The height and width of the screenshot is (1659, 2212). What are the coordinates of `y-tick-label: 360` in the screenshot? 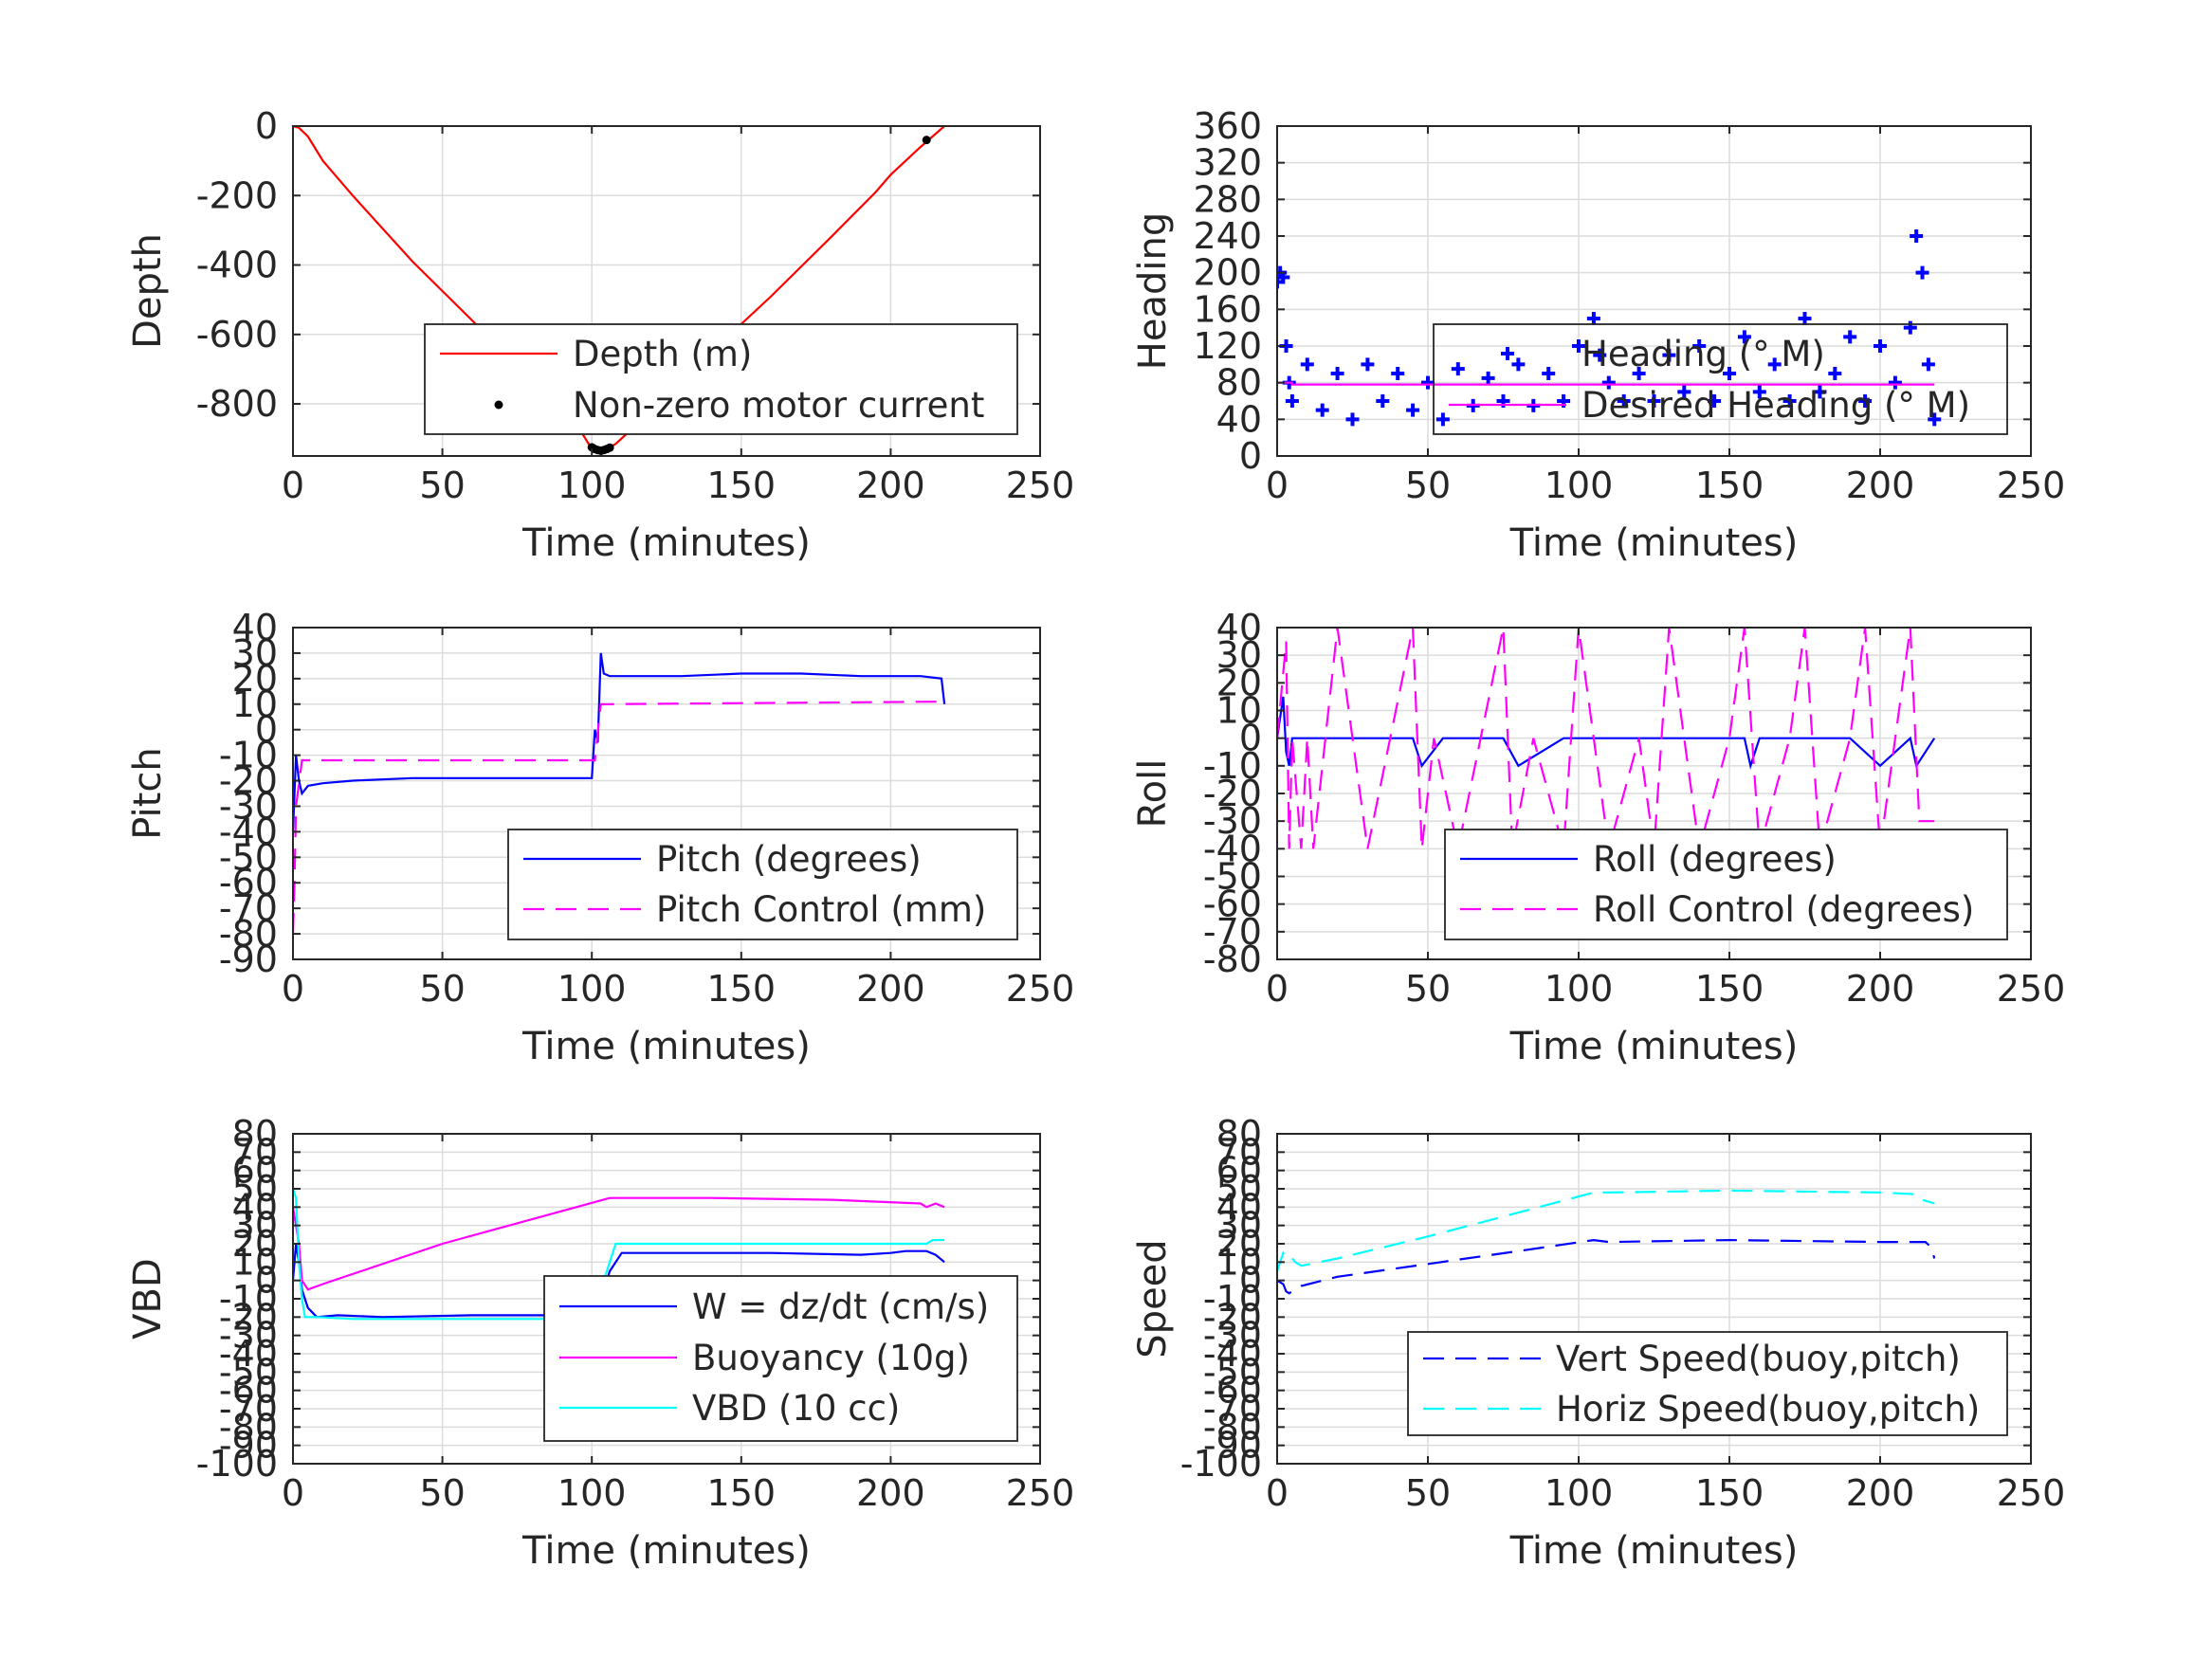 It's located at (1227, 126).